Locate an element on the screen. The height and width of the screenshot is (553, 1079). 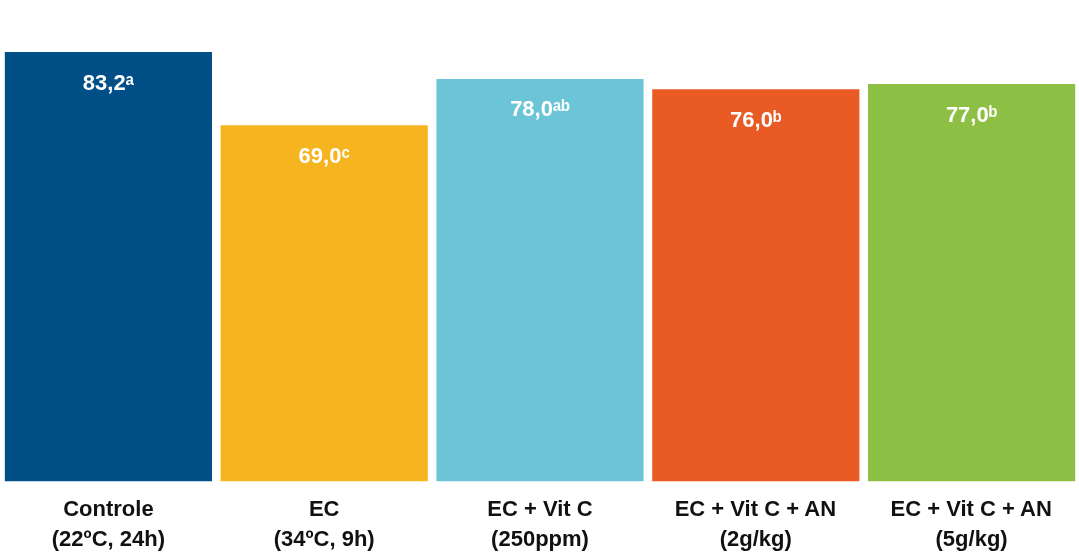
data-label: 69,0ᶜ is located at coordinates (324, 155).